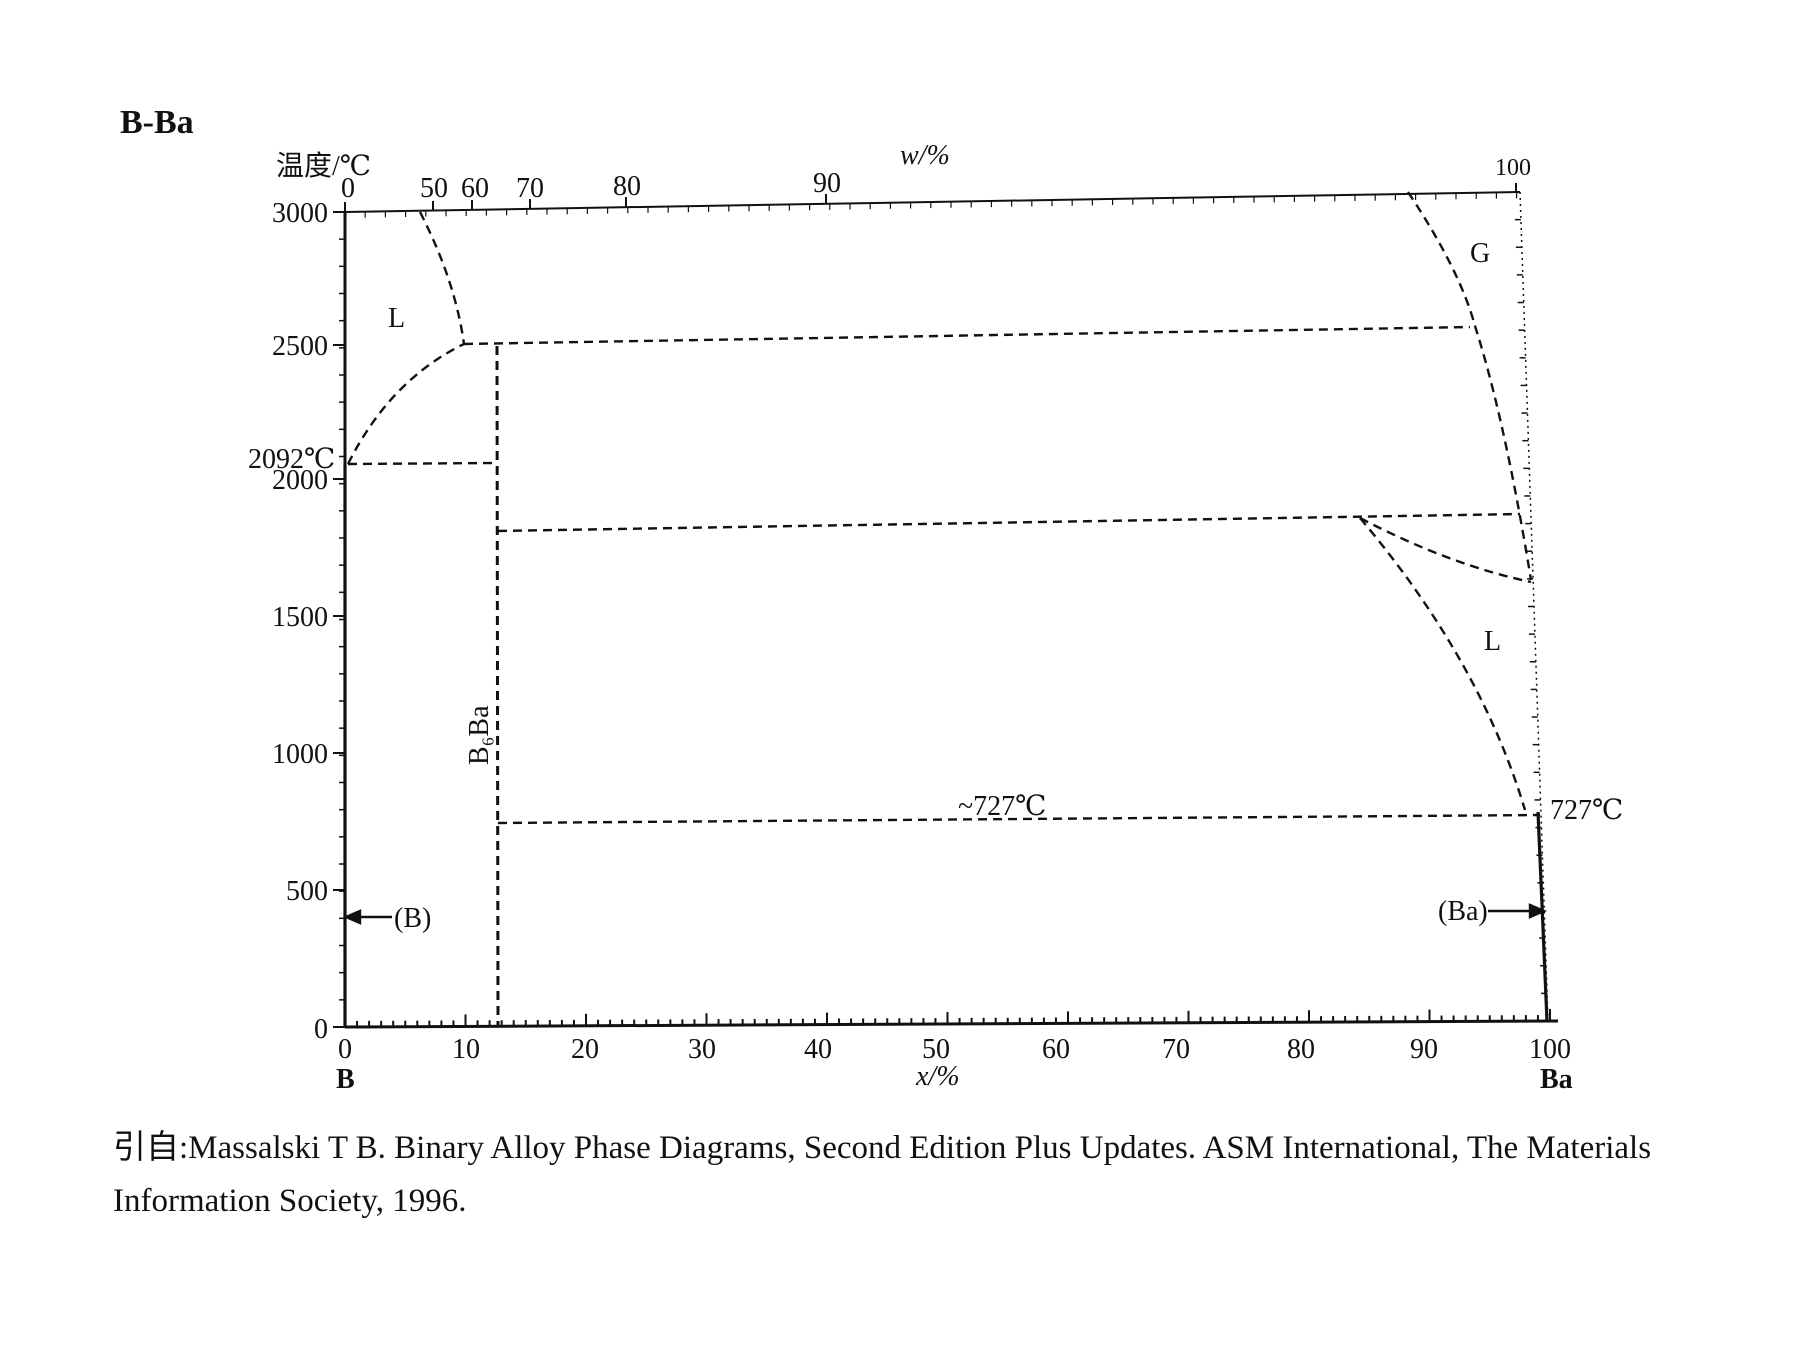 This screenshot has width=1795, height=1346. Describe the element at coordinates (951, 1024) in the screenshot. I see `x-axis-line` at that location.